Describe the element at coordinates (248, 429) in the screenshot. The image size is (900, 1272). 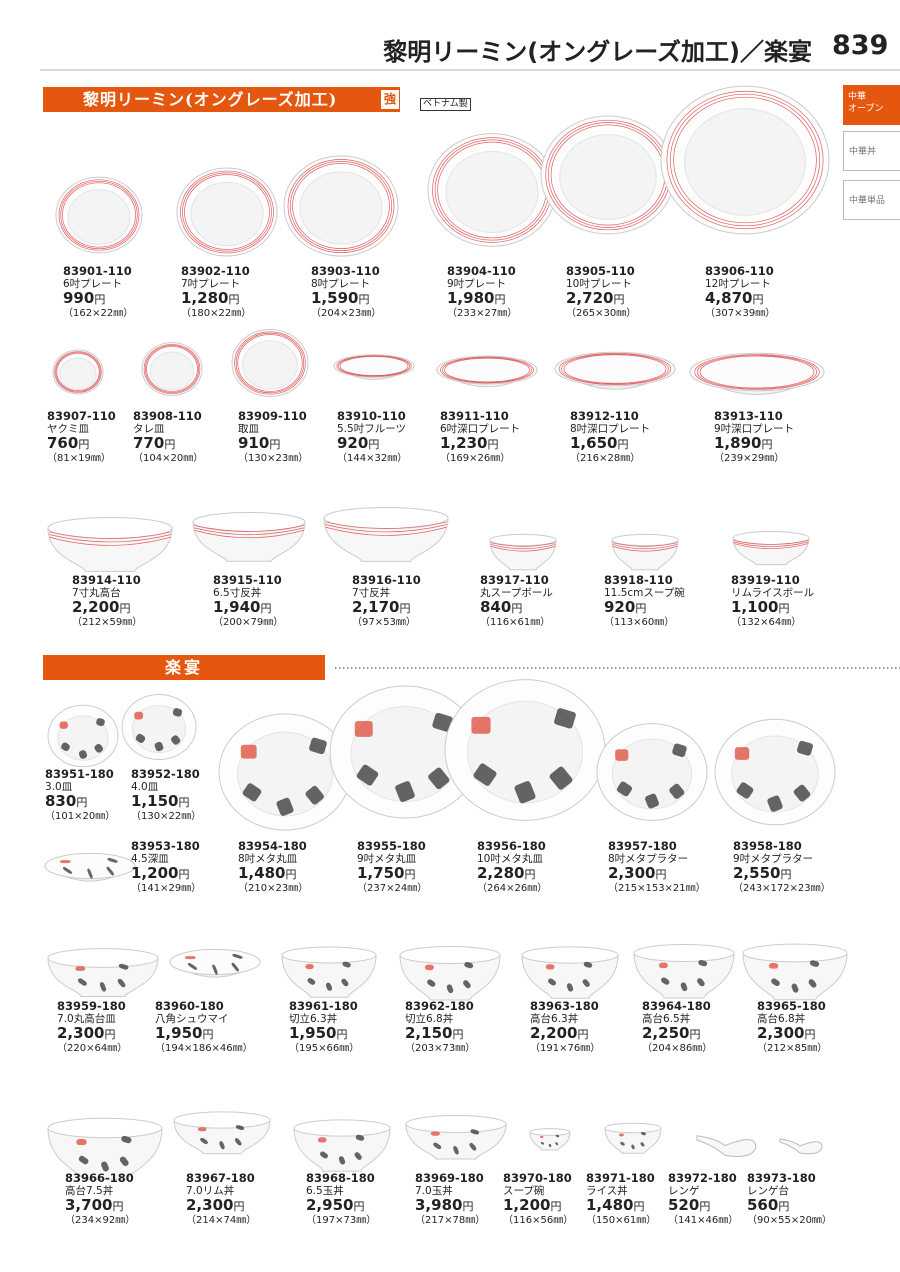
I see `product-name-text: 取皿` at that location.